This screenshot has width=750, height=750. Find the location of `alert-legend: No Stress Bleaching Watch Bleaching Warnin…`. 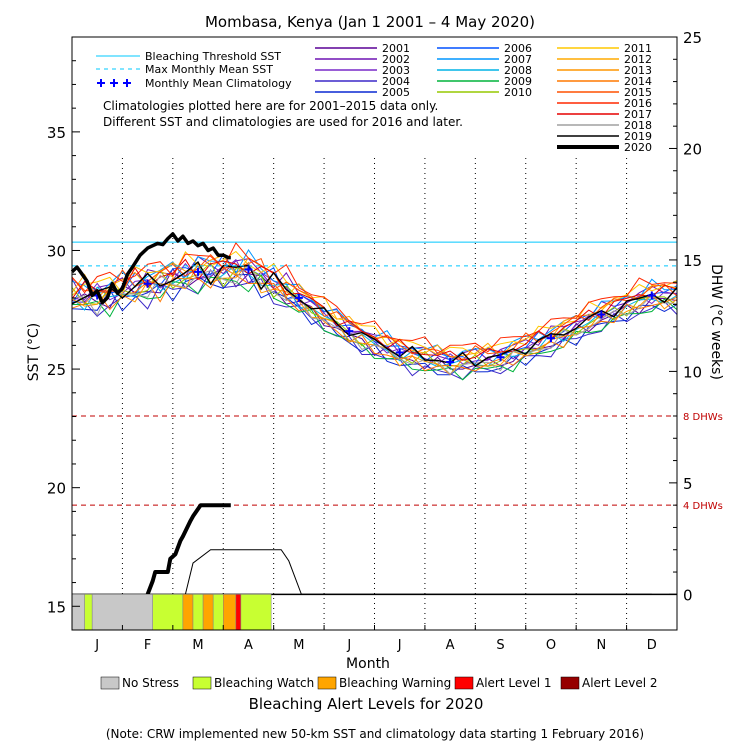

alert-legend: No Stress Bleaching Watch Bleaching Warnin… is located at coordinates (379, 683).